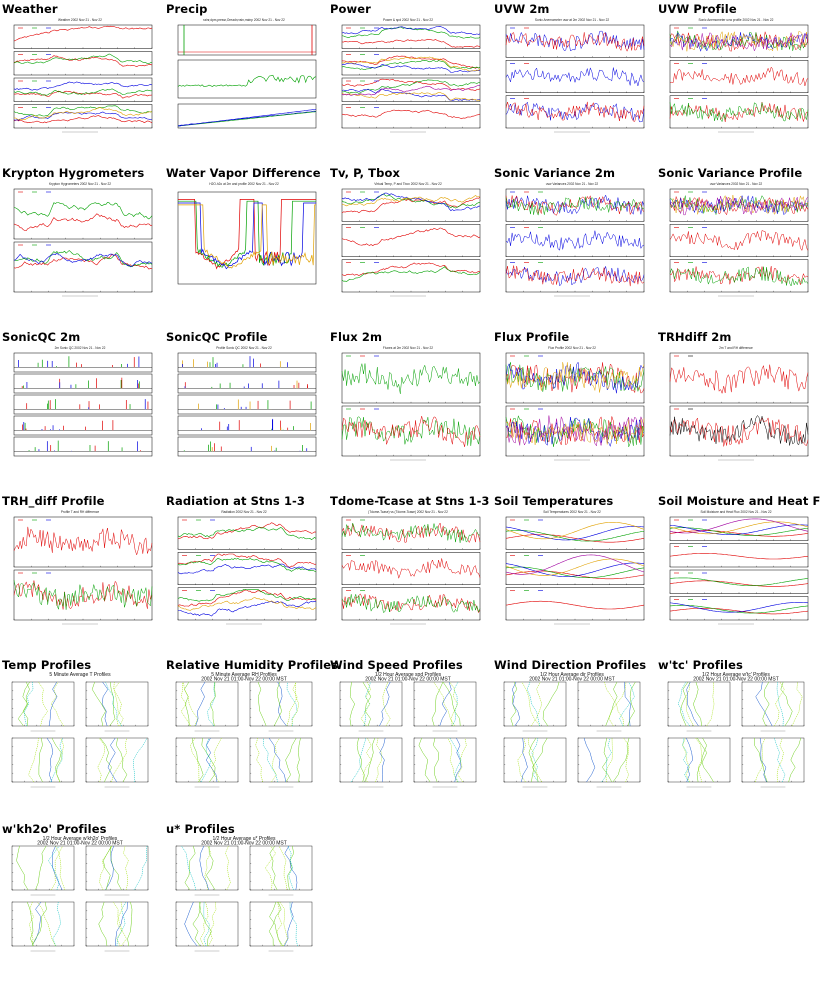 This screenshot has width=820, height=994. I want to click on thumbnail-label: Soil Moisture and Heat Flux, so click(739, 501).